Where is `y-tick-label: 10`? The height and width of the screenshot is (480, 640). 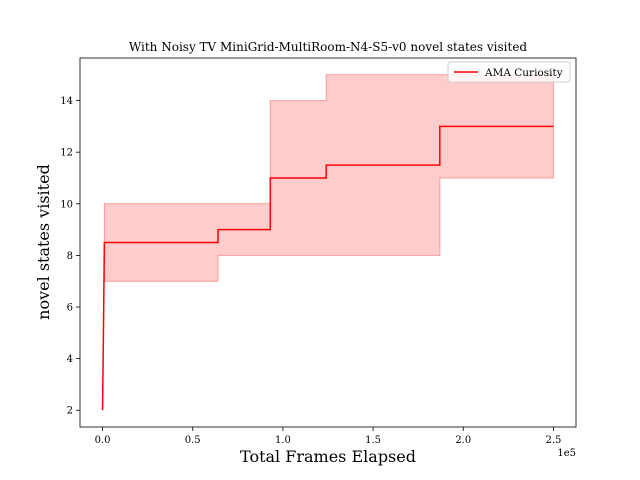
y-tick-label: 10 is located at coordinates (66, 204).